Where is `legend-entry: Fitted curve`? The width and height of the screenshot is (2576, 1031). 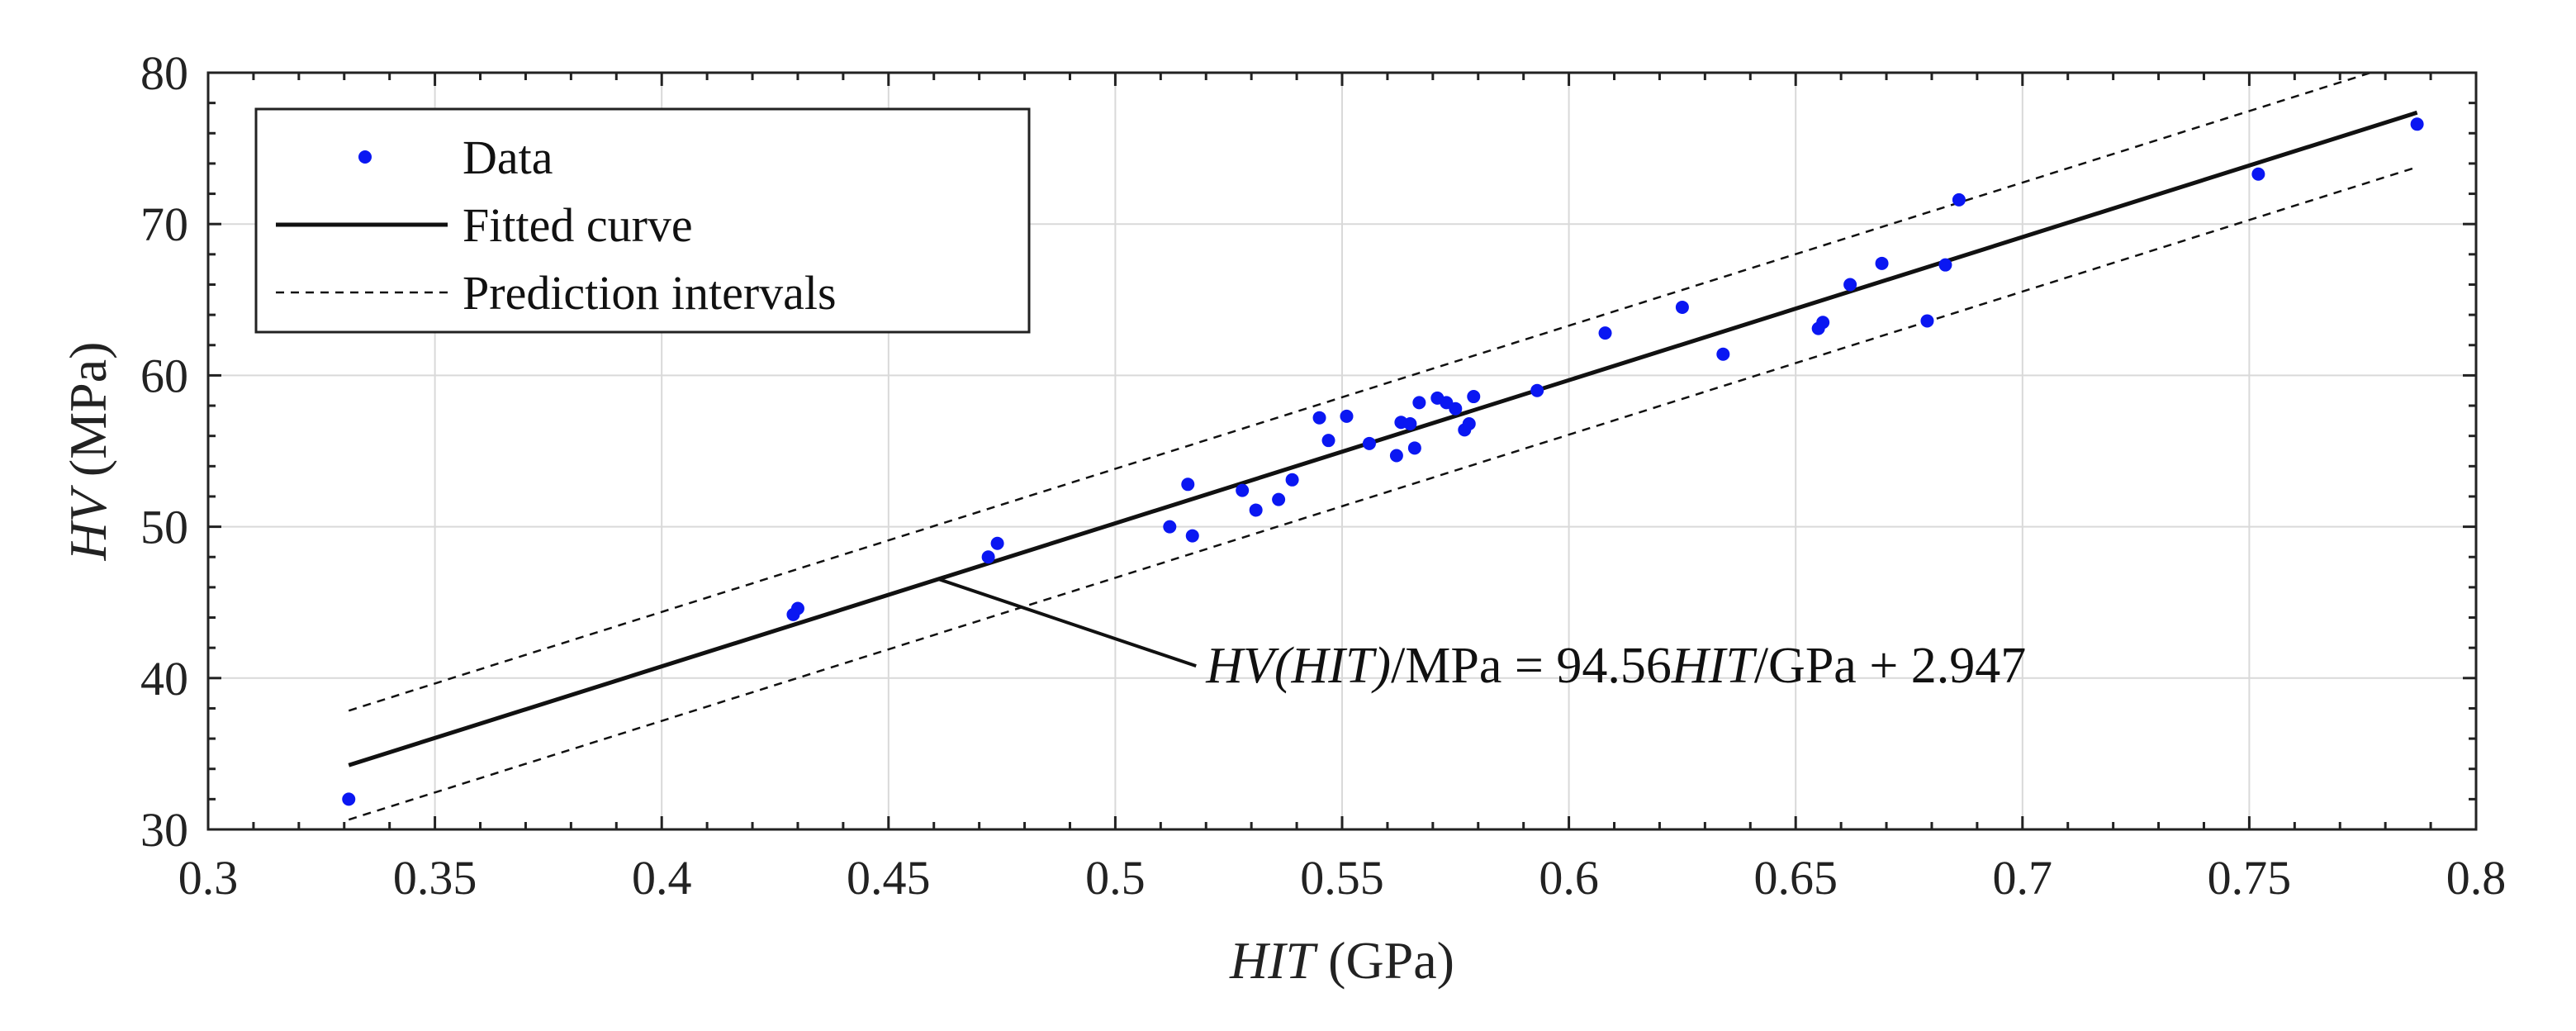 legend-entry: Fitted curve is located at coordinates (578, 225).